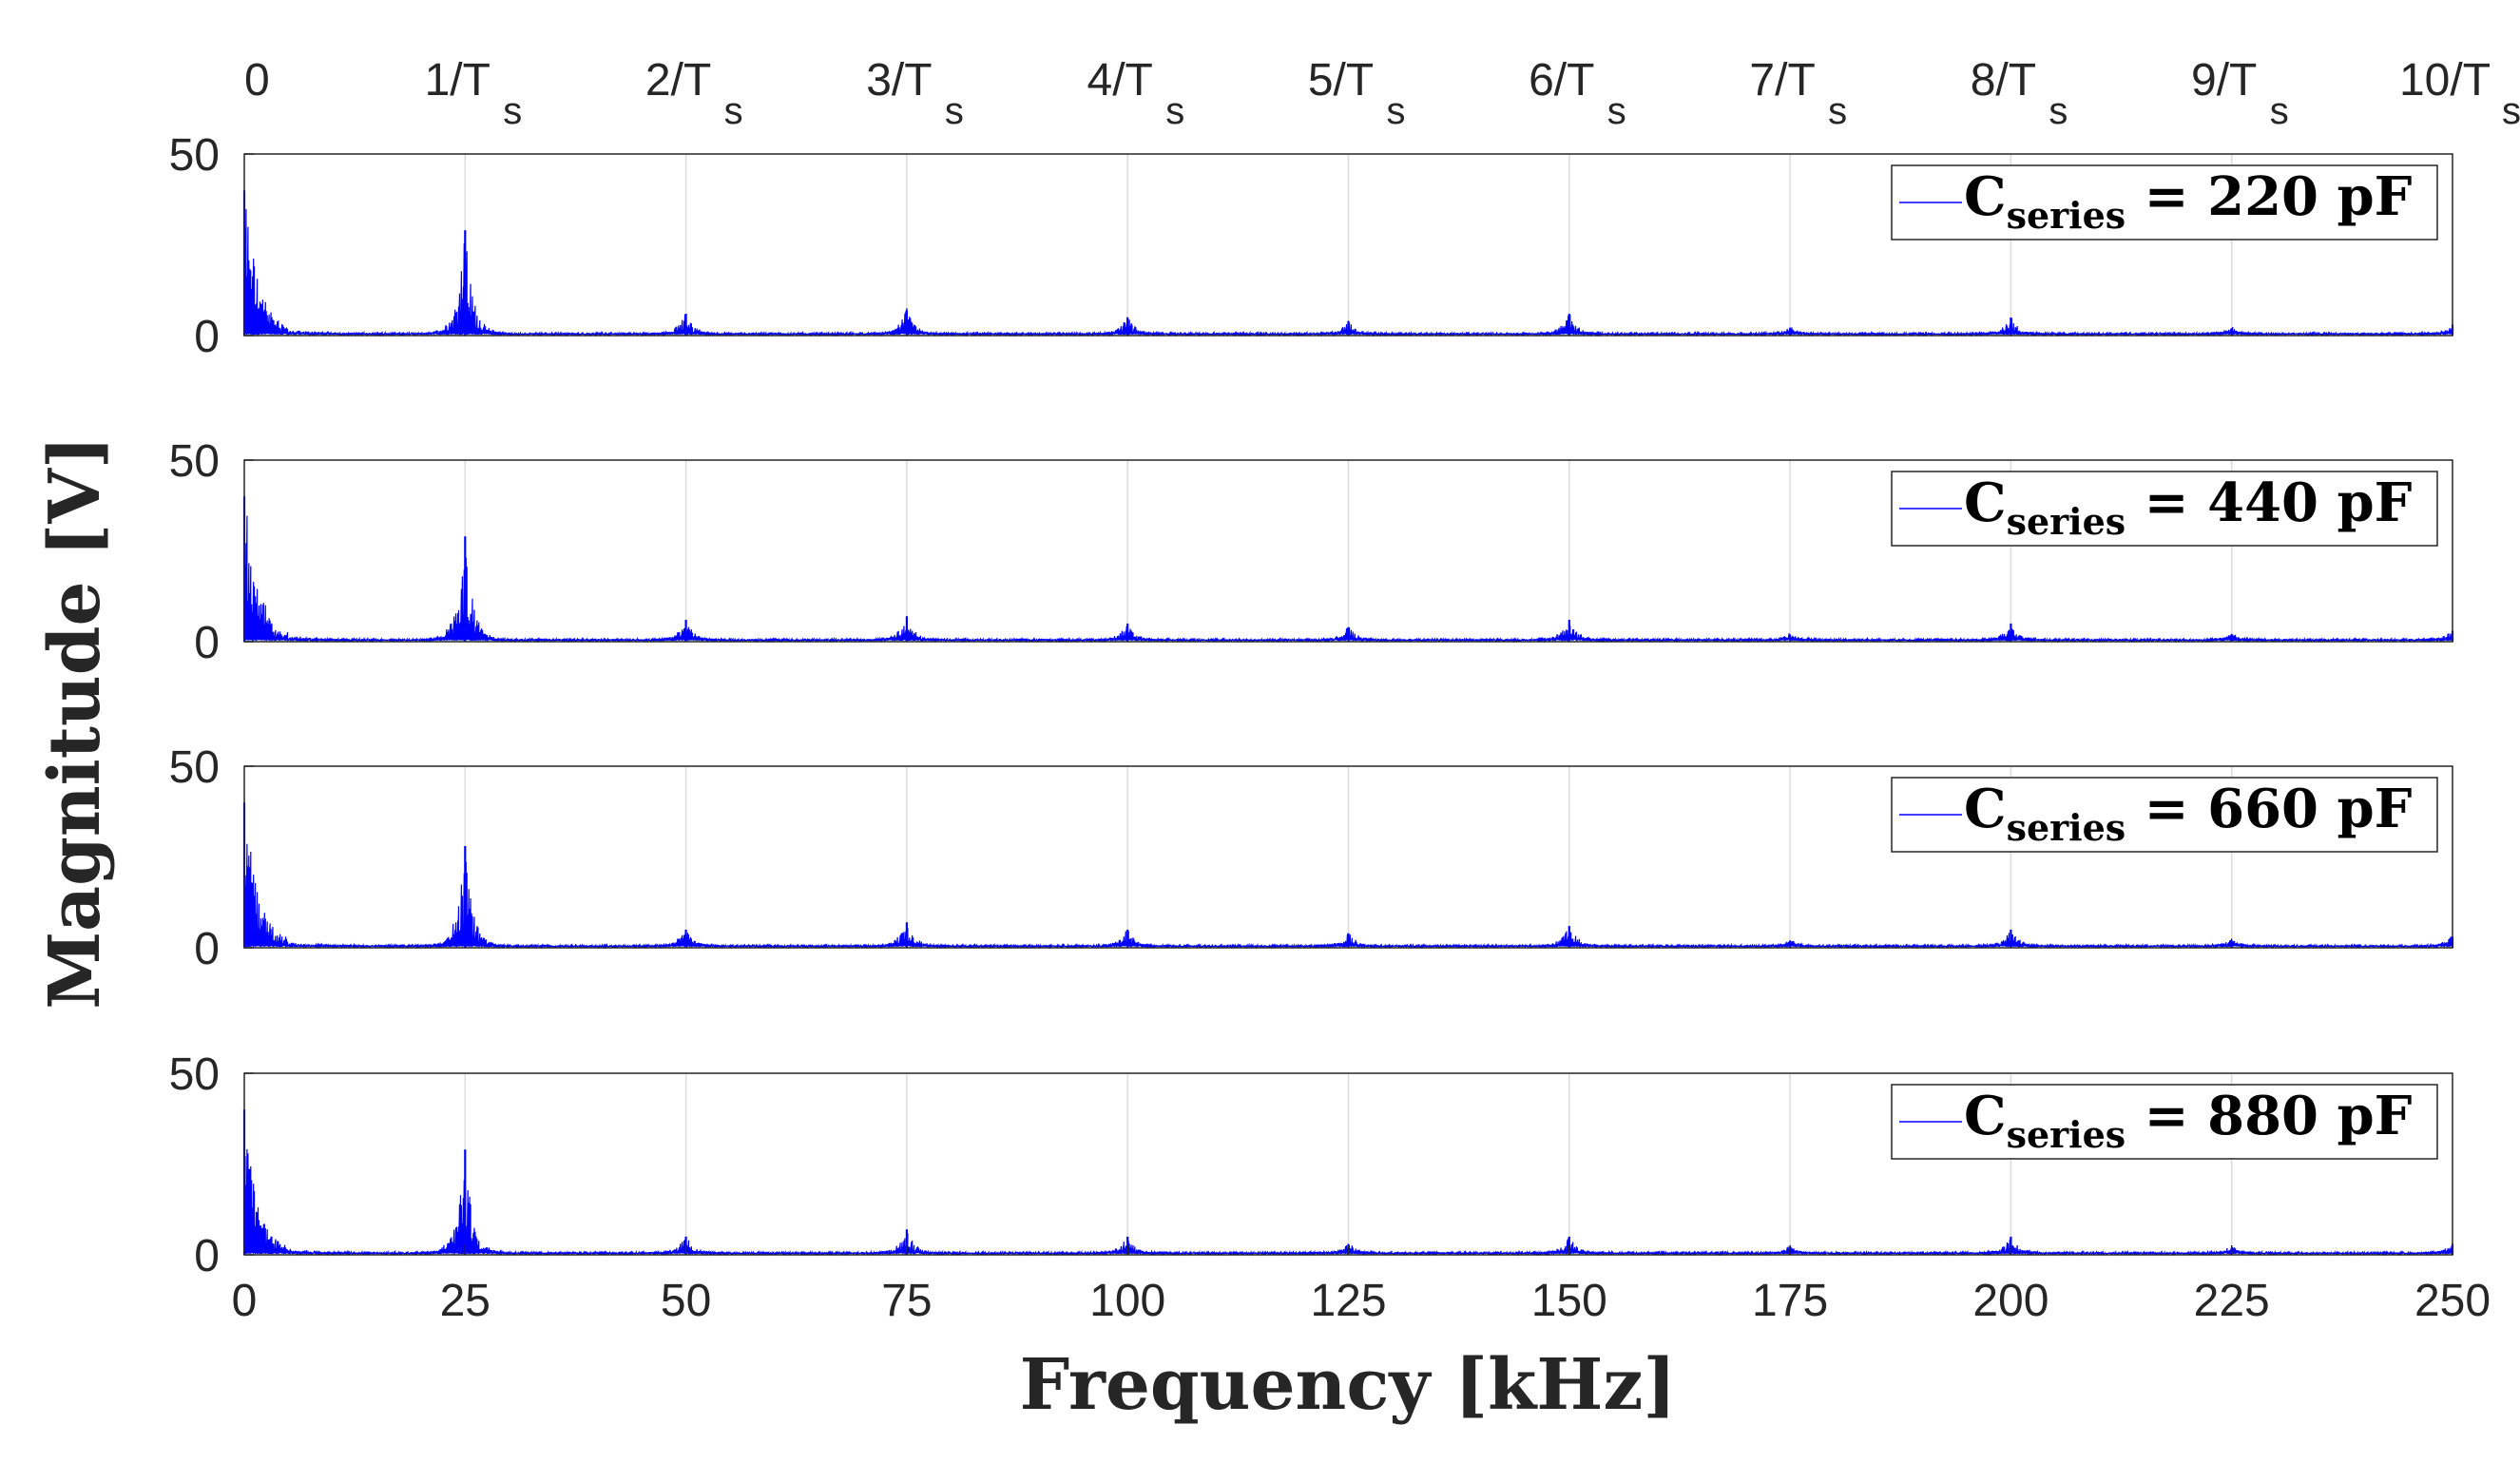 This screenshot has width=2520, height=1463. I want to click on top-tick-label: 2/T s, so click(694, 93).